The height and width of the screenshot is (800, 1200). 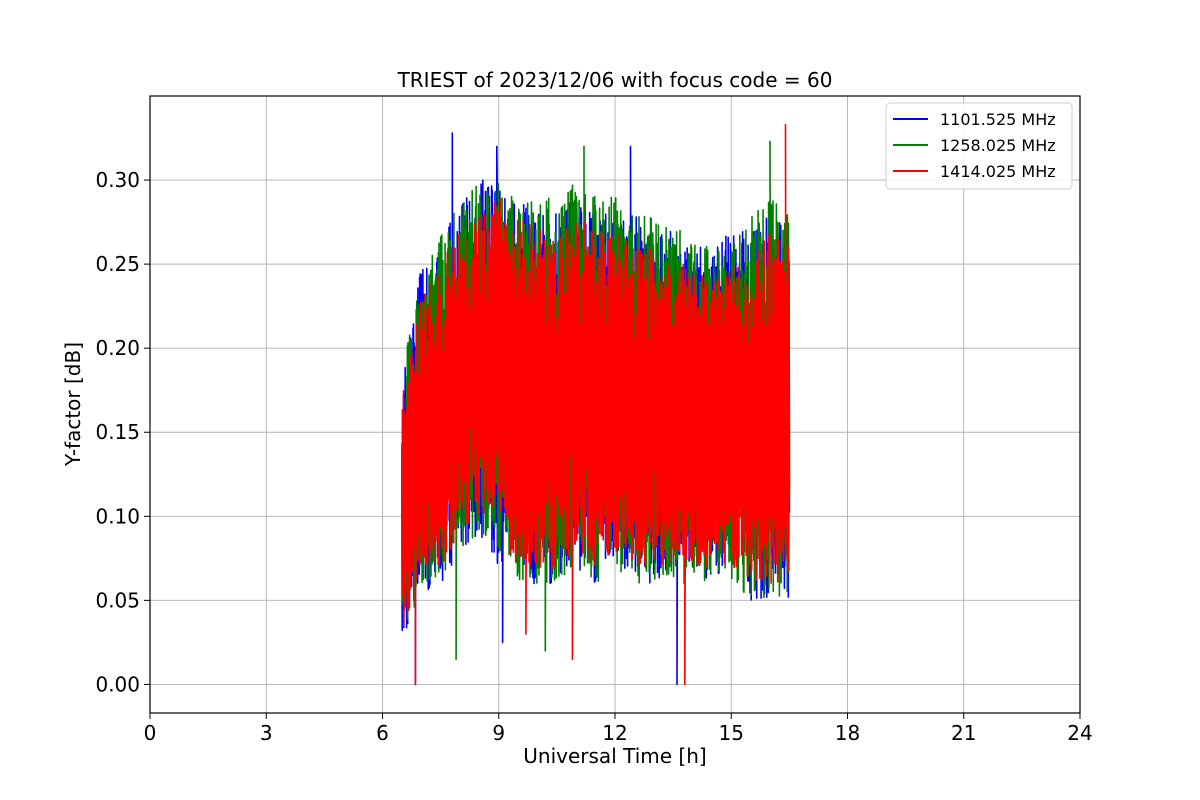 I want to click on x-tick-label: 12, so click(x=614, y=733).